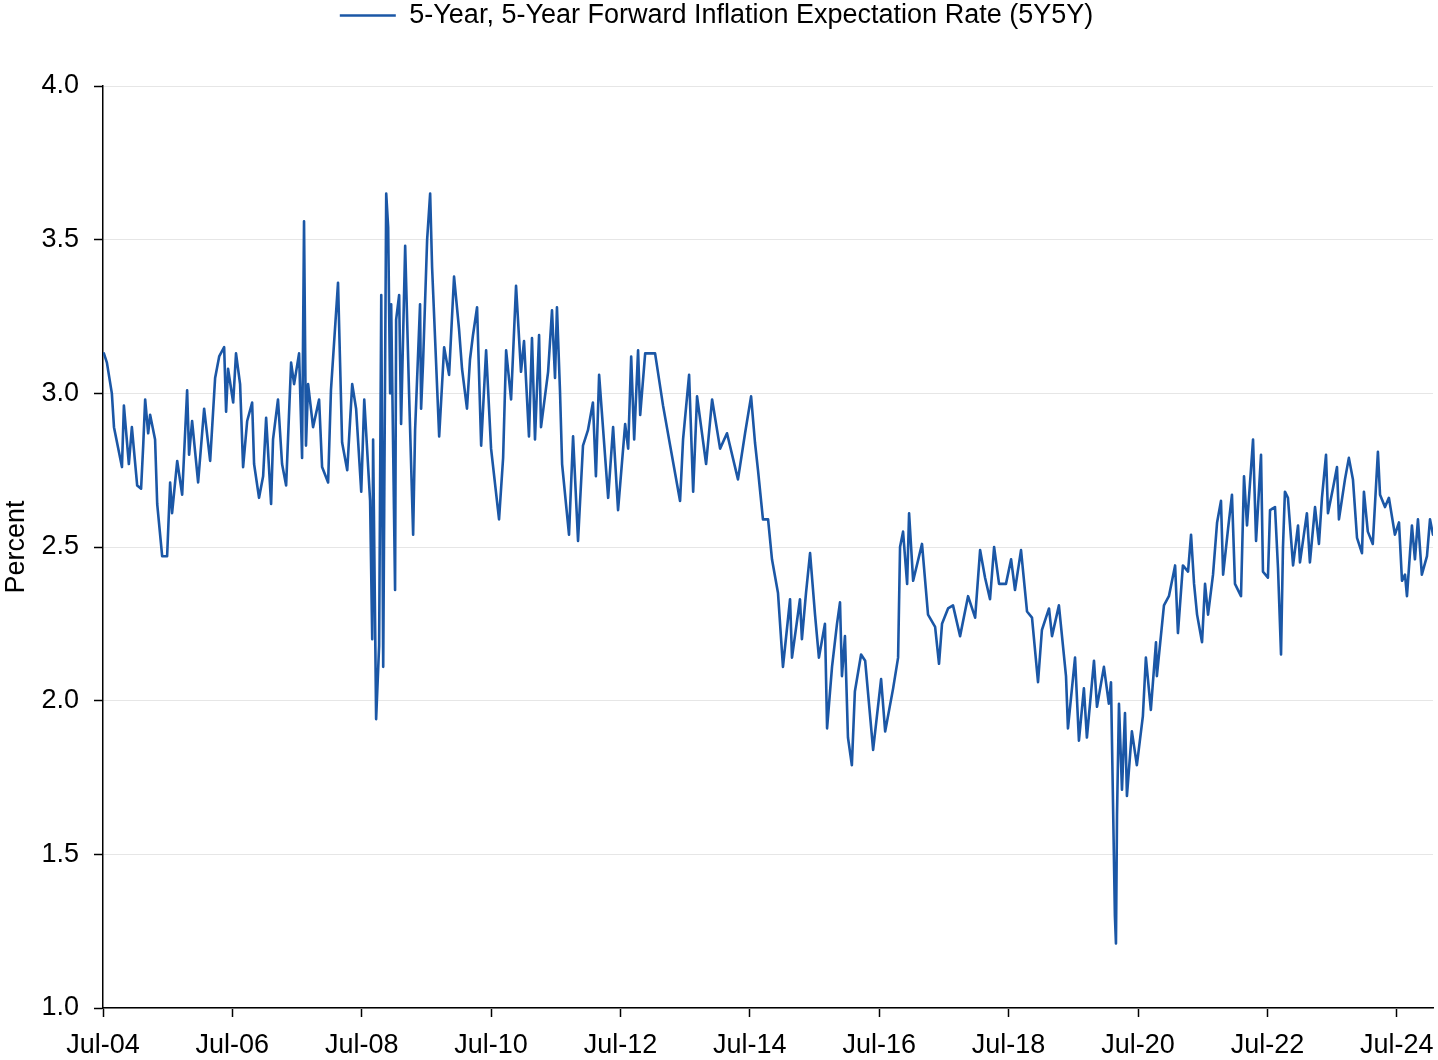 The width and height of the screenshot is (1438, 1060). What do you see at coordinates (60, 84) in the screenshot?
I see `y-tick-label: 4.0` at bounding box center [60, 84].